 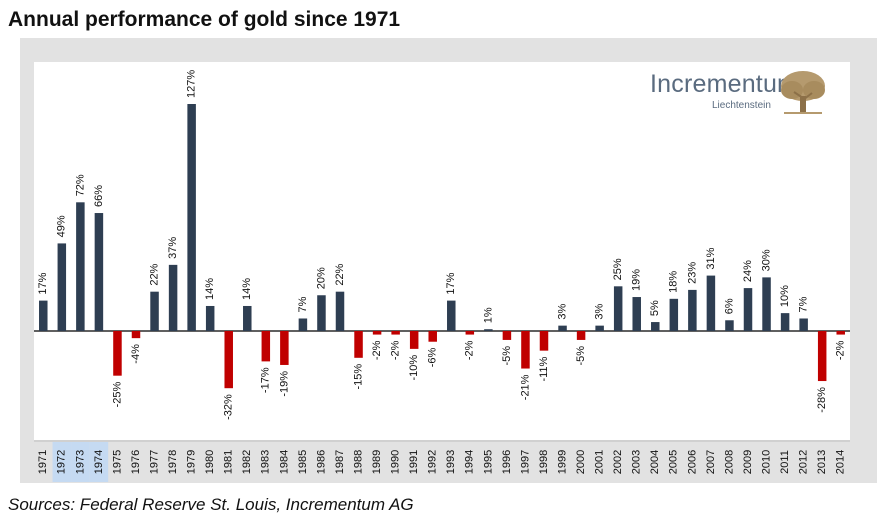 I want to click on category-label: 1985, so click(x=303, y=462).